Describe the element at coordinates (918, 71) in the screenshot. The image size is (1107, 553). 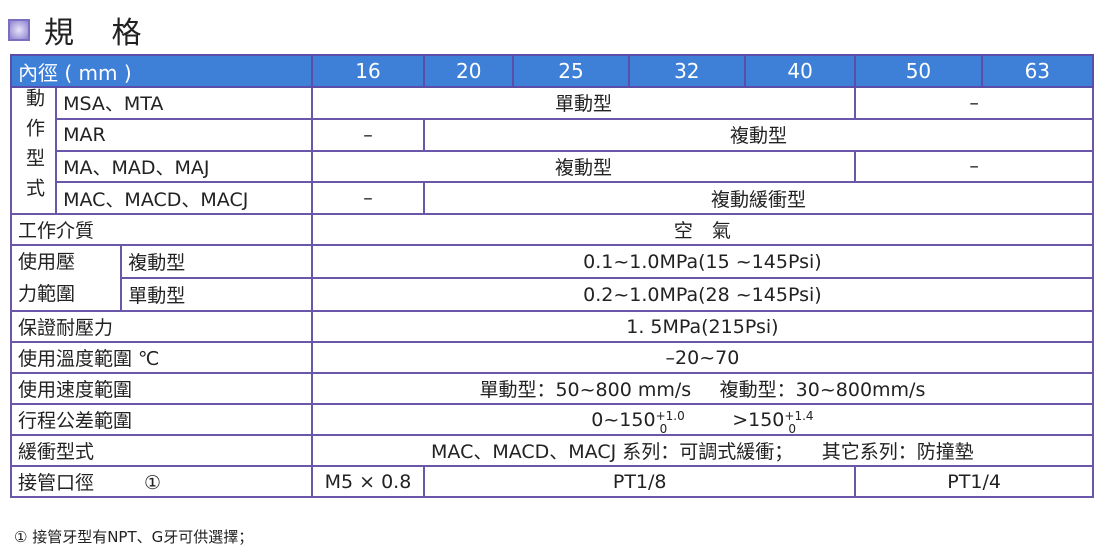
I see `bore-50: 50` at that location.